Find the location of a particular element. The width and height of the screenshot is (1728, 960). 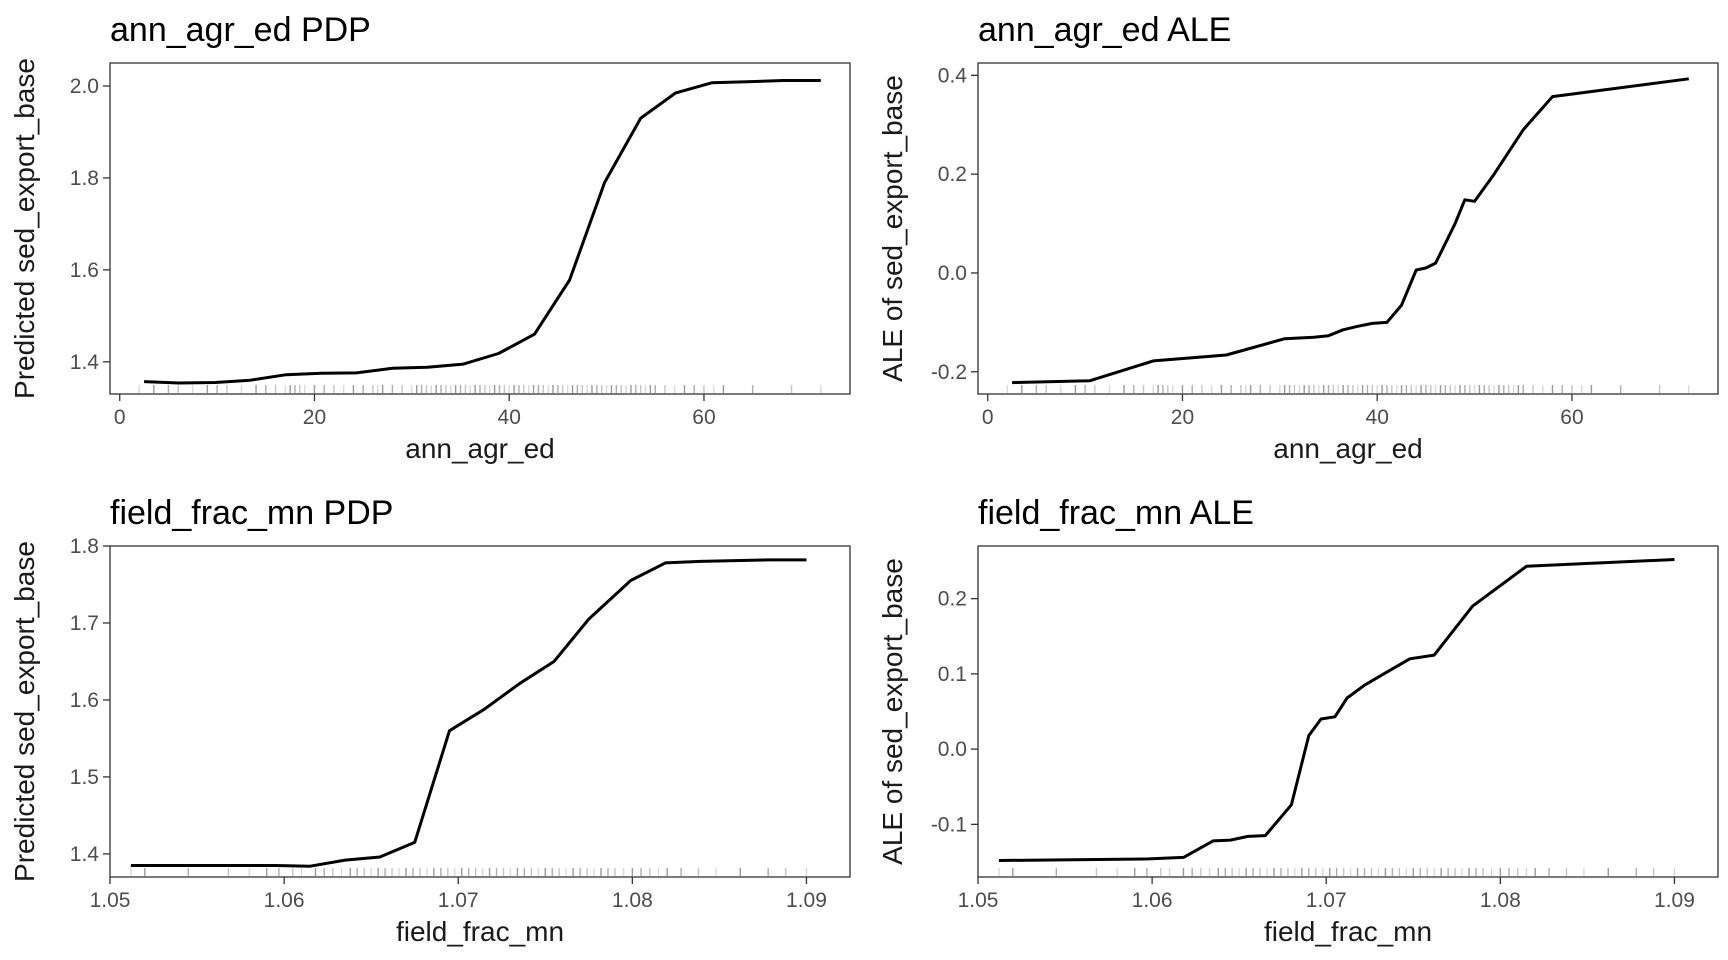

panel-title: field_frac_mn PDP is located at coordinates (251, 513).